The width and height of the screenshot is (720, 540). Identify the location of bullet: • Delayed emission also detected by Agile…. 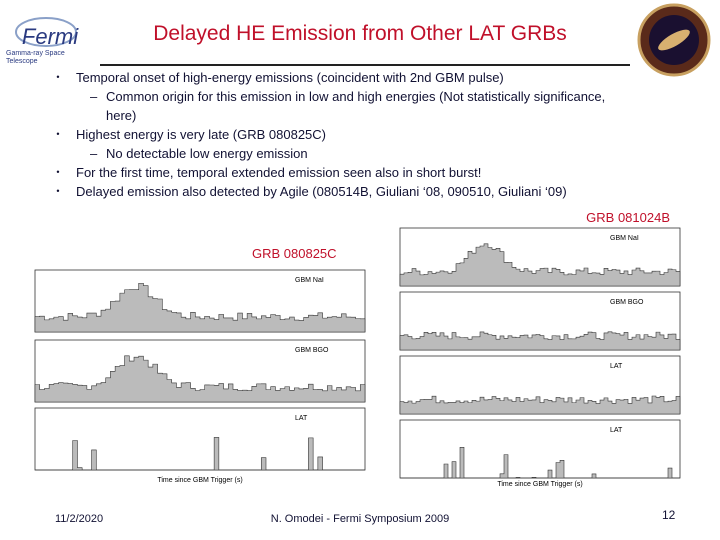
(370, 191).